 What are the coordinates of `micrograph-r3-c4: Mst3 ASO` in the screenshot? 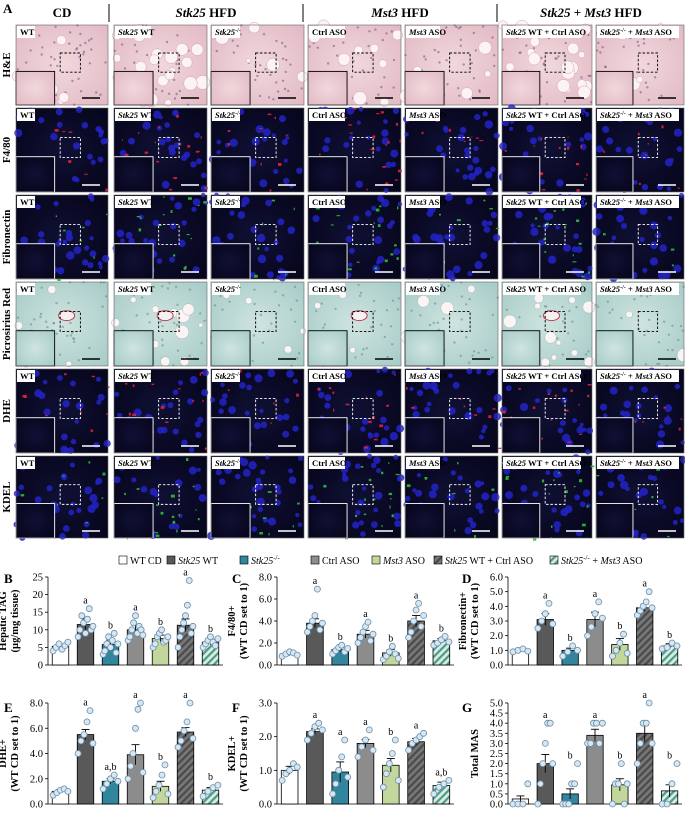 It's located at (449, 324).